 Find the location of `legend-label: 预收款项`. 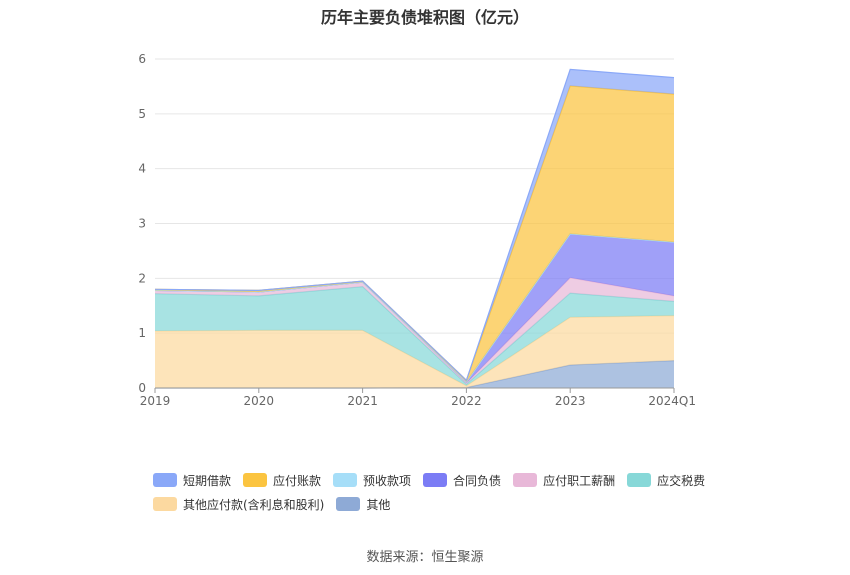

legend-label: 预收款项 is located at coordinates (387, 480).